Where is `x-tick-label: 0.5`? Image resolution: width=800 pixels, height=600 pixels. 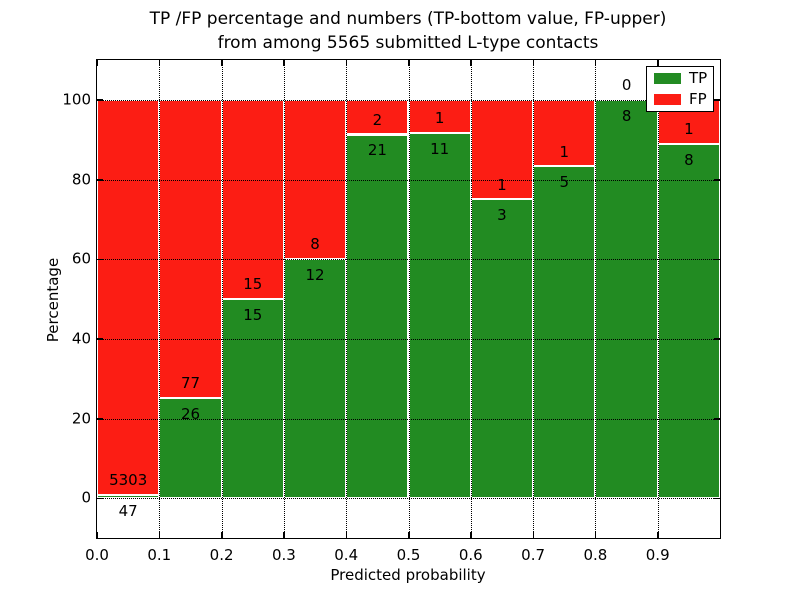
x-tick-label: 0.5 is located at coordinates (408, 555).